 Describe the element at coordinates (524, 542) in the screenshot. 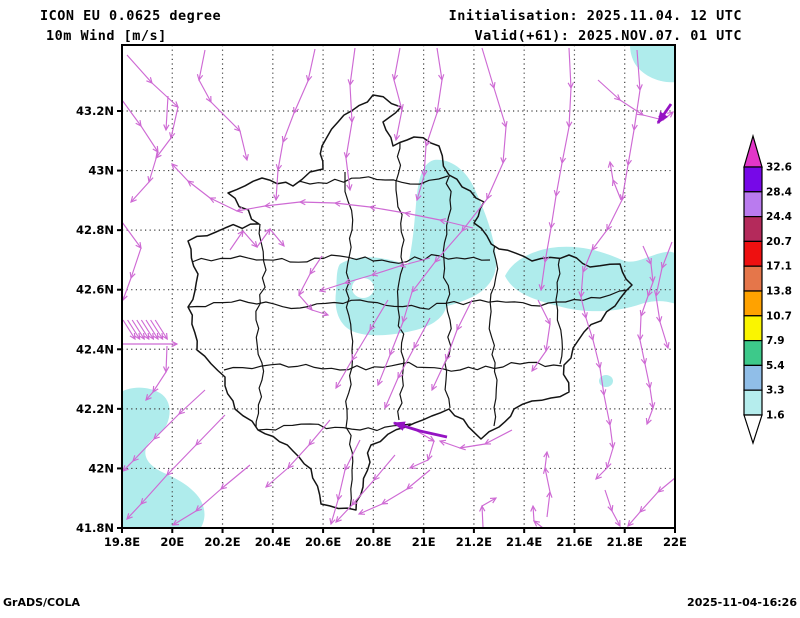

I see `x-tick-label: 21.4E` at that location.